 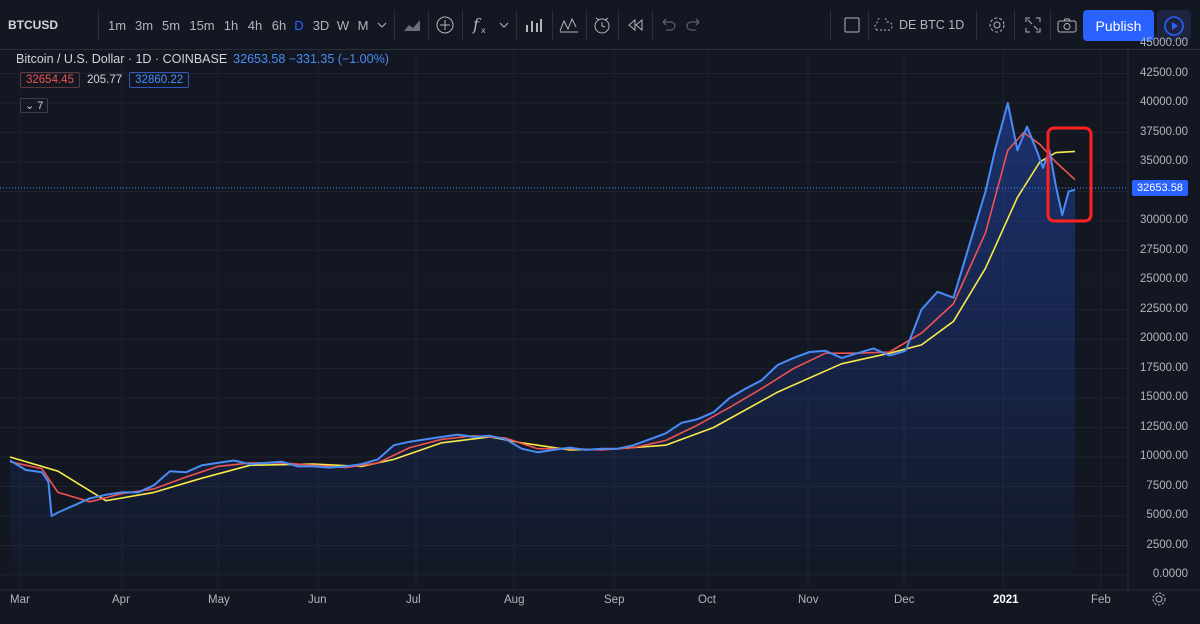 What do you see at coordinates (279, 25) in the screenshot?
I see `interval-6h: 6h` at bounding box center [279, 25].